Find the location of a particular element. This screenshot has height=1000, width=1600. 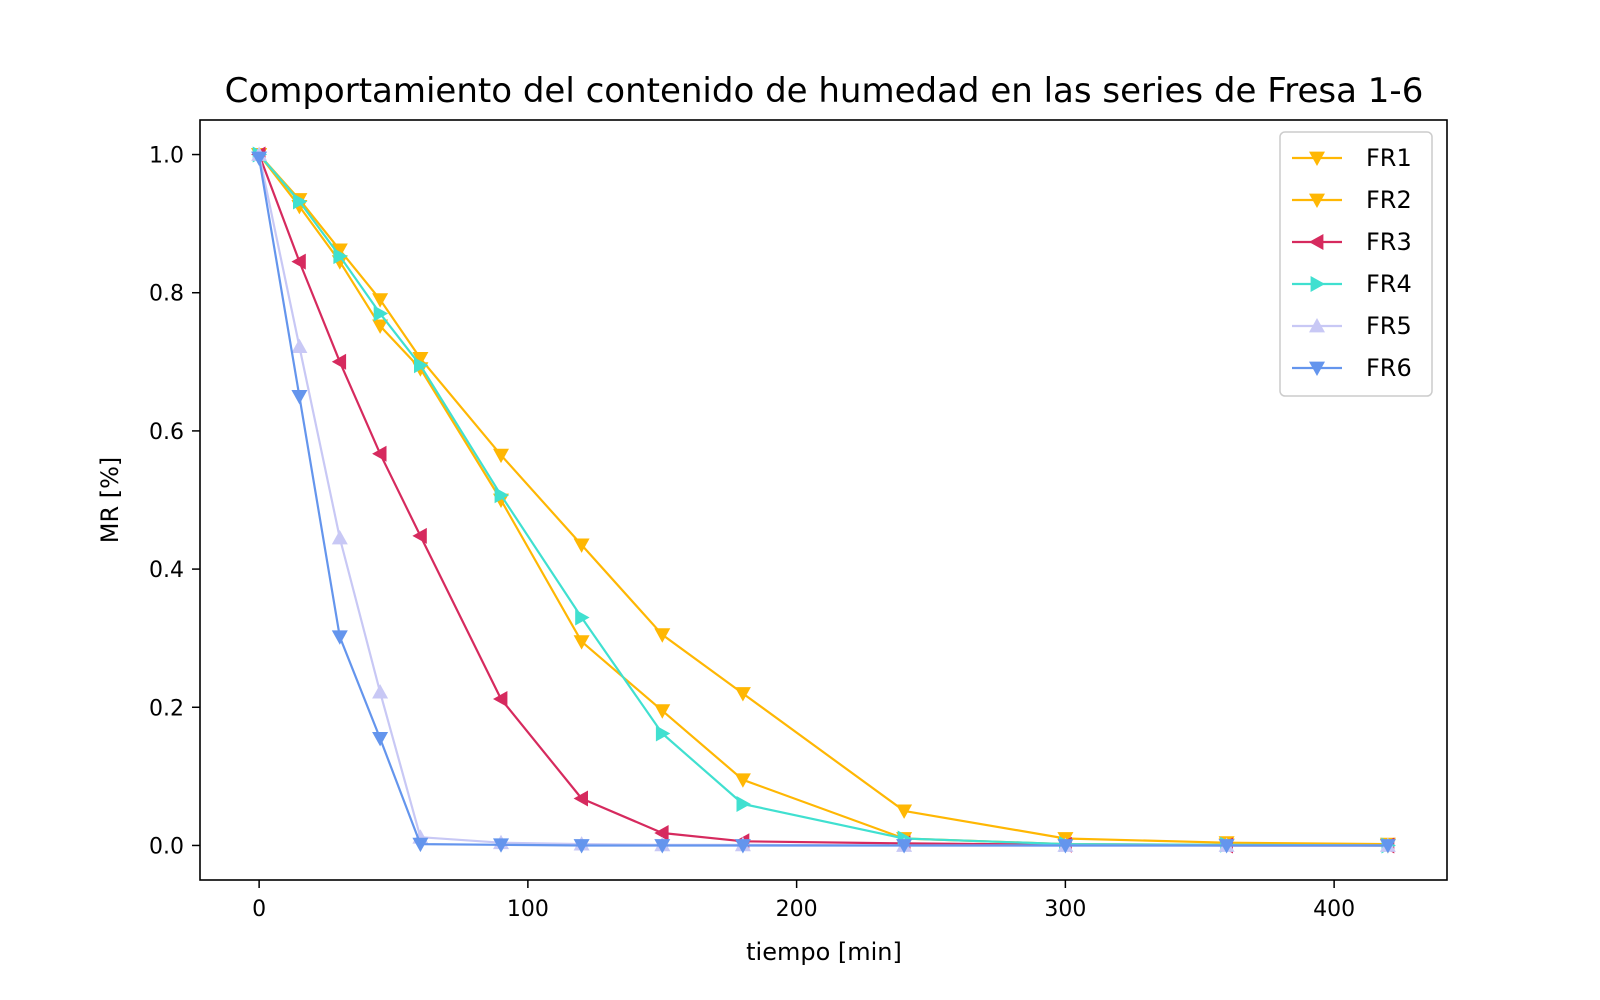

x-axis-label: tiempo [min] is located at coordinates (824, 952).